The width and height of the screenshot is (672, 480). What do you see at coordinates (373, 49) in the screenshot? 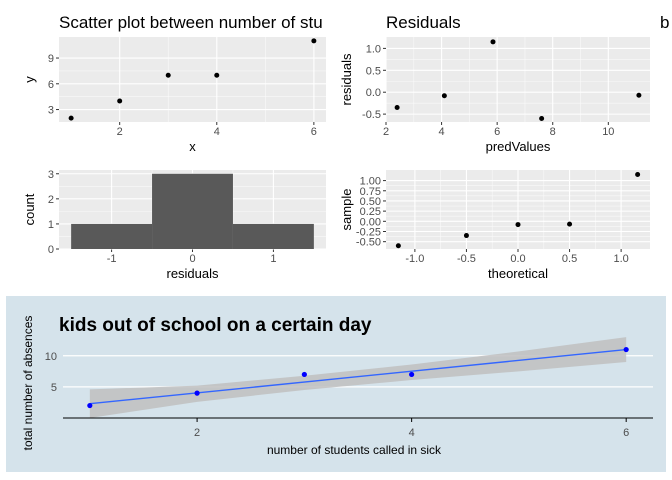
I see `y-tick-label: 1.0` at bounding box center [373, 49].